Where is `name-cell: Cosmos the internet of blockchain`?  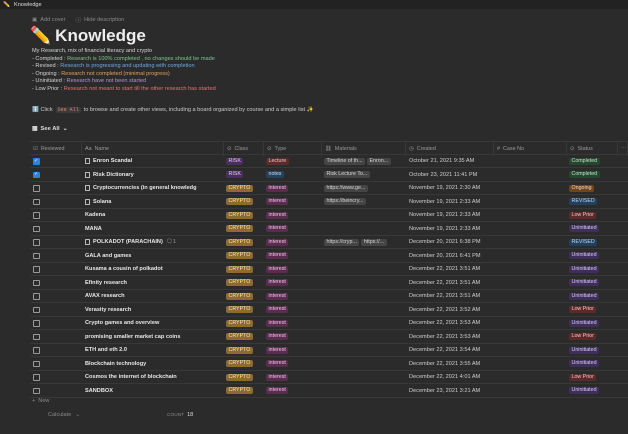
name-cell: Cosmos the internet of blockchain is located at coordinates (153, 378).